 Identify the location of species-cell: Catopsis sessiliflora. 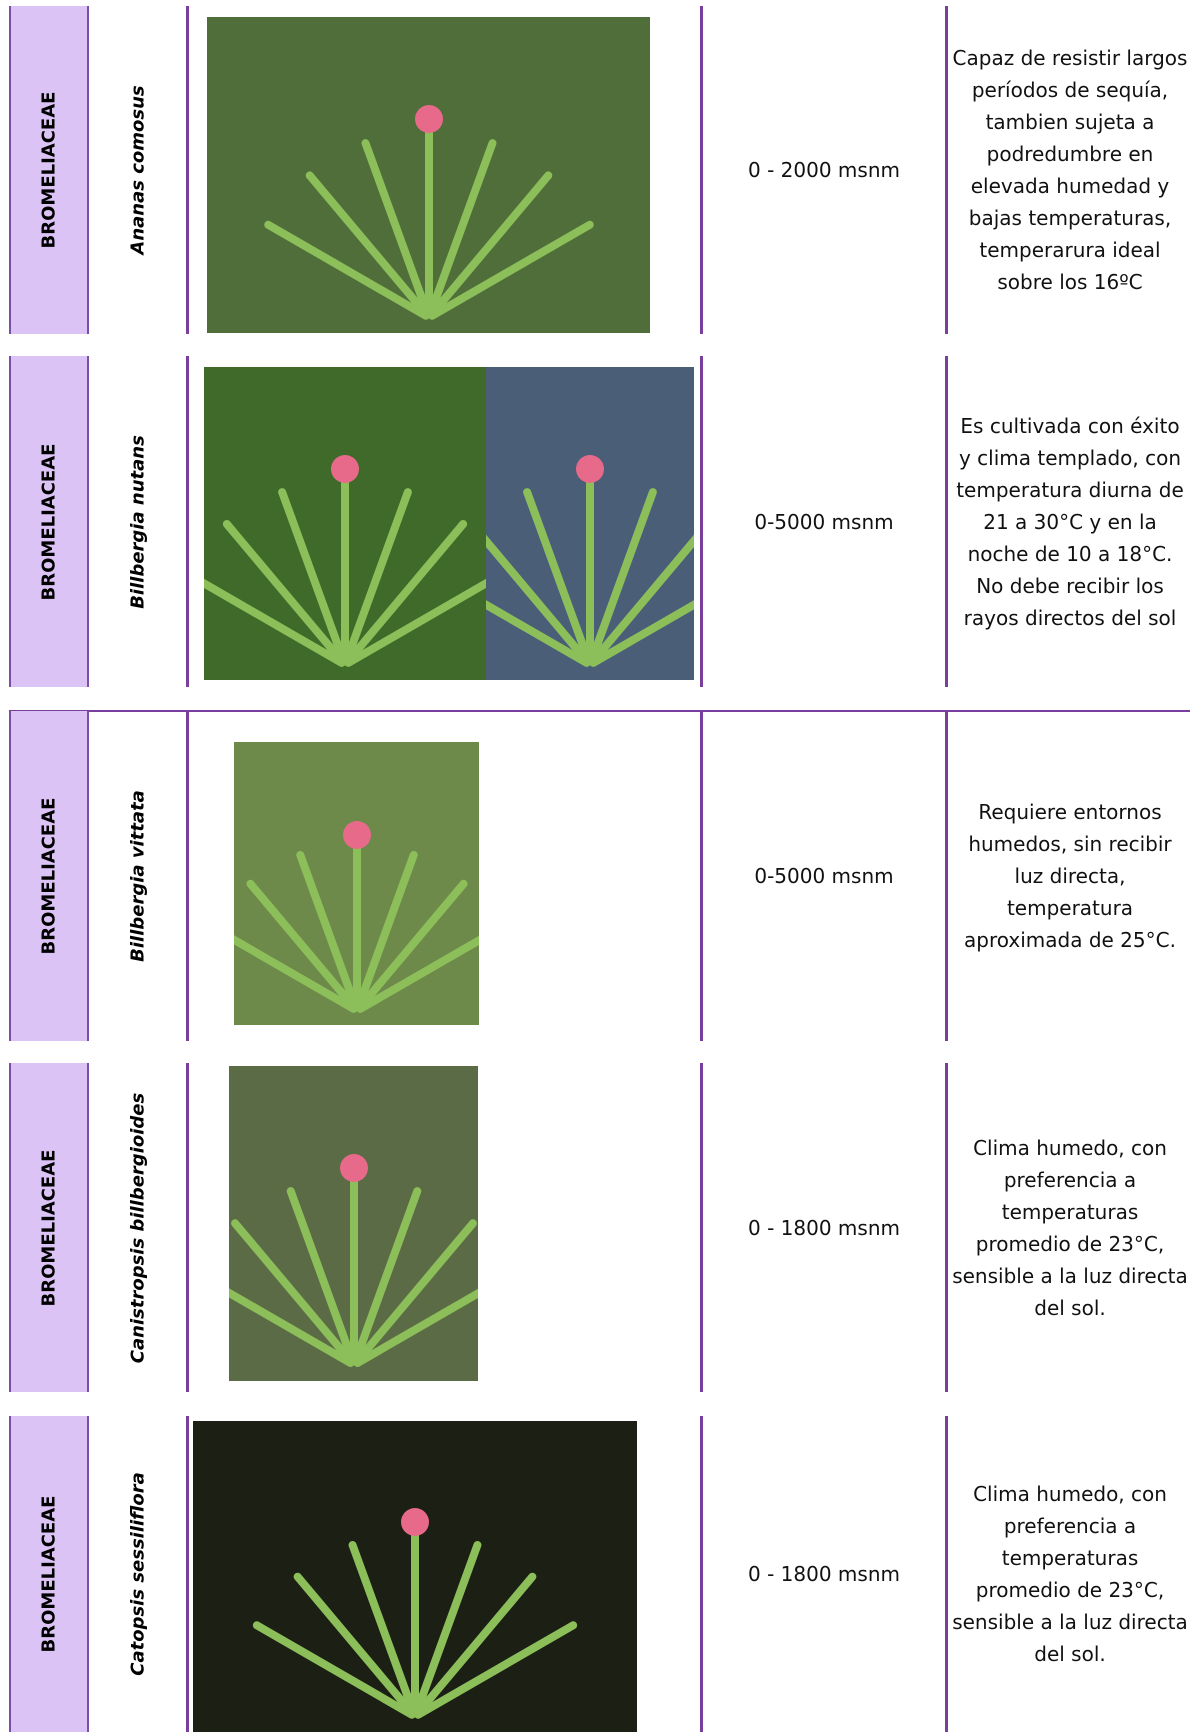
(137, 1574).